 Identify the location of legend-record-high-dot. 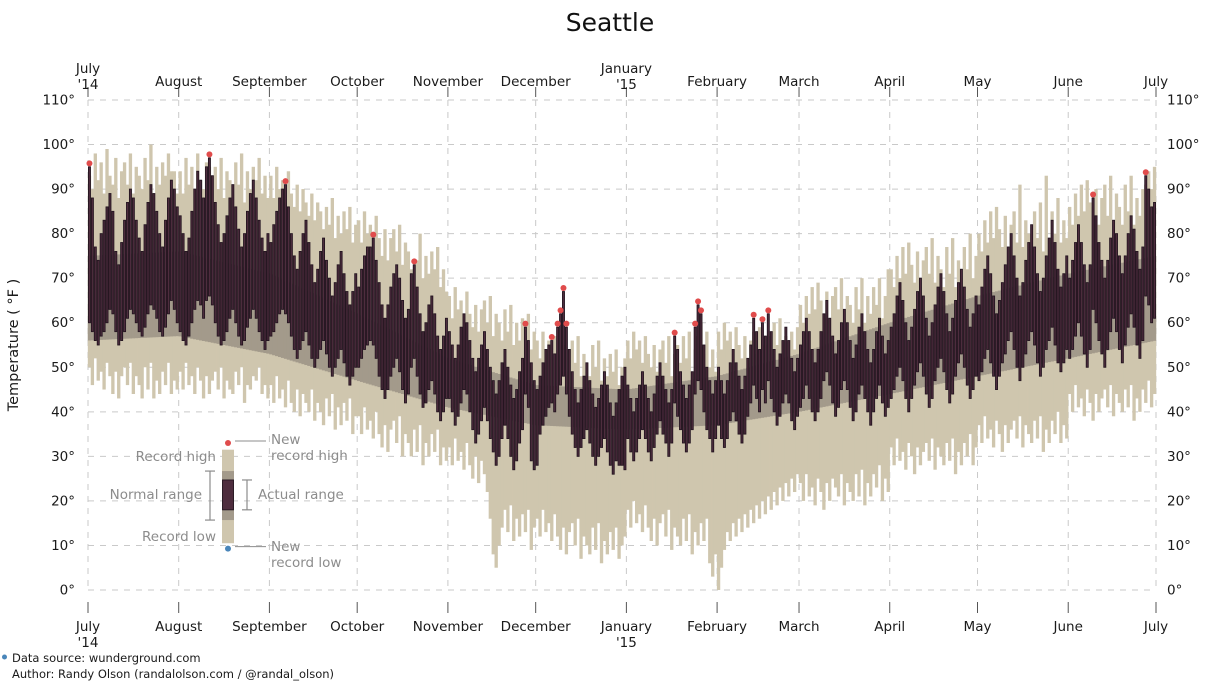
(228, 443).